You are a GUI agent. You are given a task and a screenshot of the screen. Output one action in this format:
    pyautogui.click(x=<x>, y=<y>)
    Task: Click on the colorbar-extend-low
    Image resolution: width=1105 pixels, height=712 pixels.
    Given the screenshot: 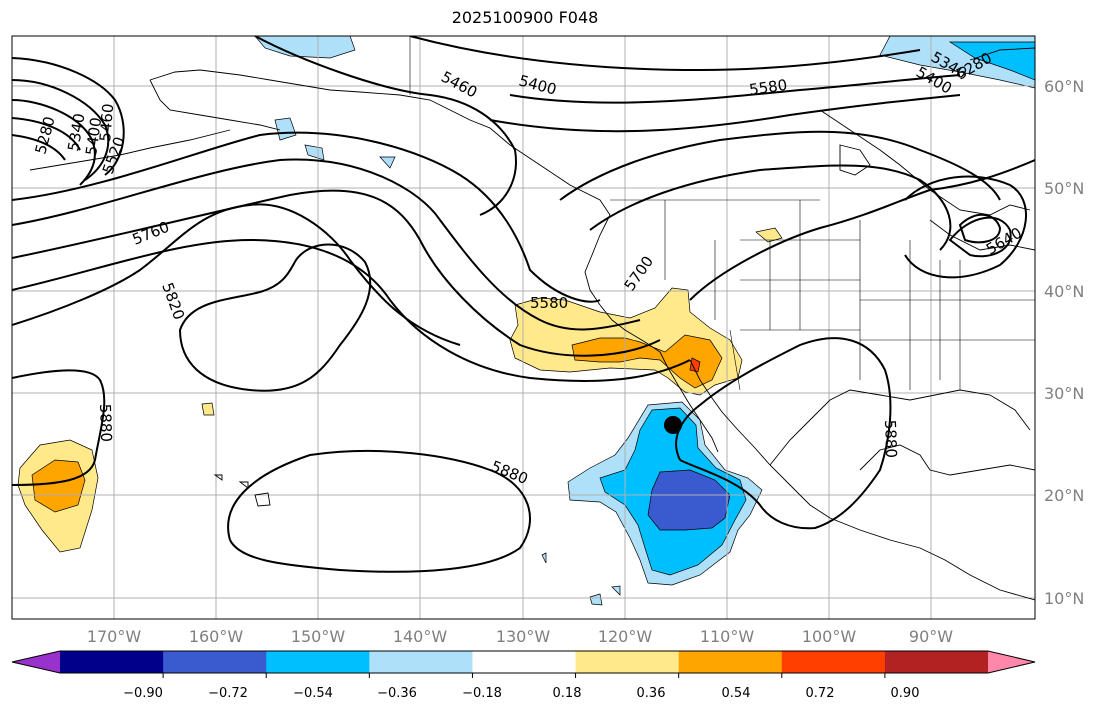 What is the action you would take?
    pyautogui.click(x=36, y=662)
    